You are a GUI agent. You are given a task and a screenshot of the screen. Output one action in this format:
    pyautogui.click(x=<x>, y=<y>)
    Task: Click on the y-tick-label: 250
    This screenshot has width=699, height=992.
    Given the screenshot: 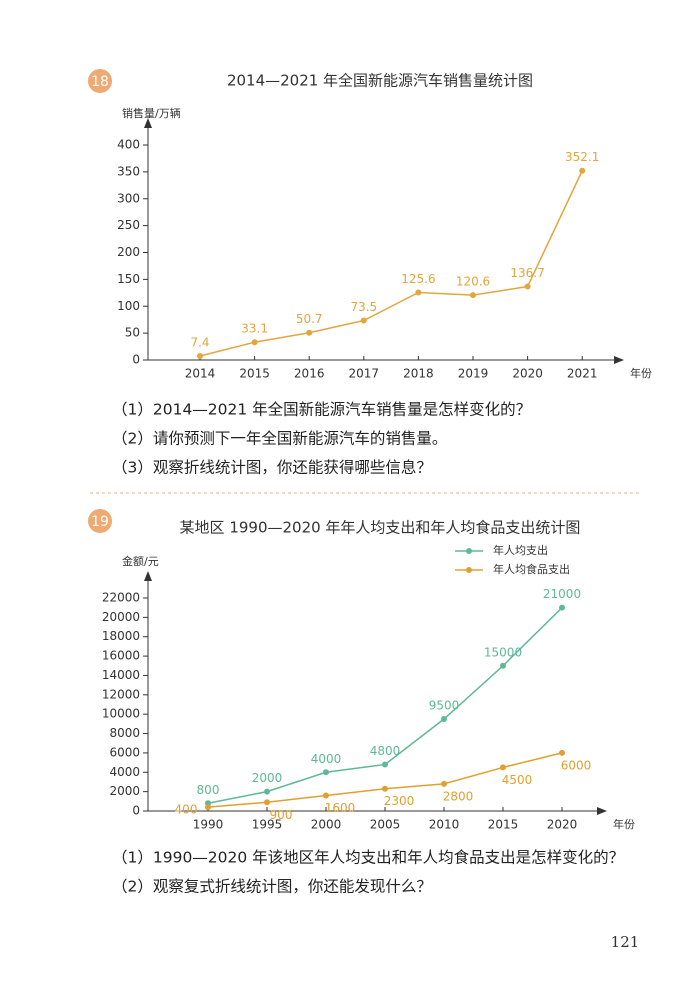 What is the action you would take?
    pyautogui.click(x=128, y=225)
    